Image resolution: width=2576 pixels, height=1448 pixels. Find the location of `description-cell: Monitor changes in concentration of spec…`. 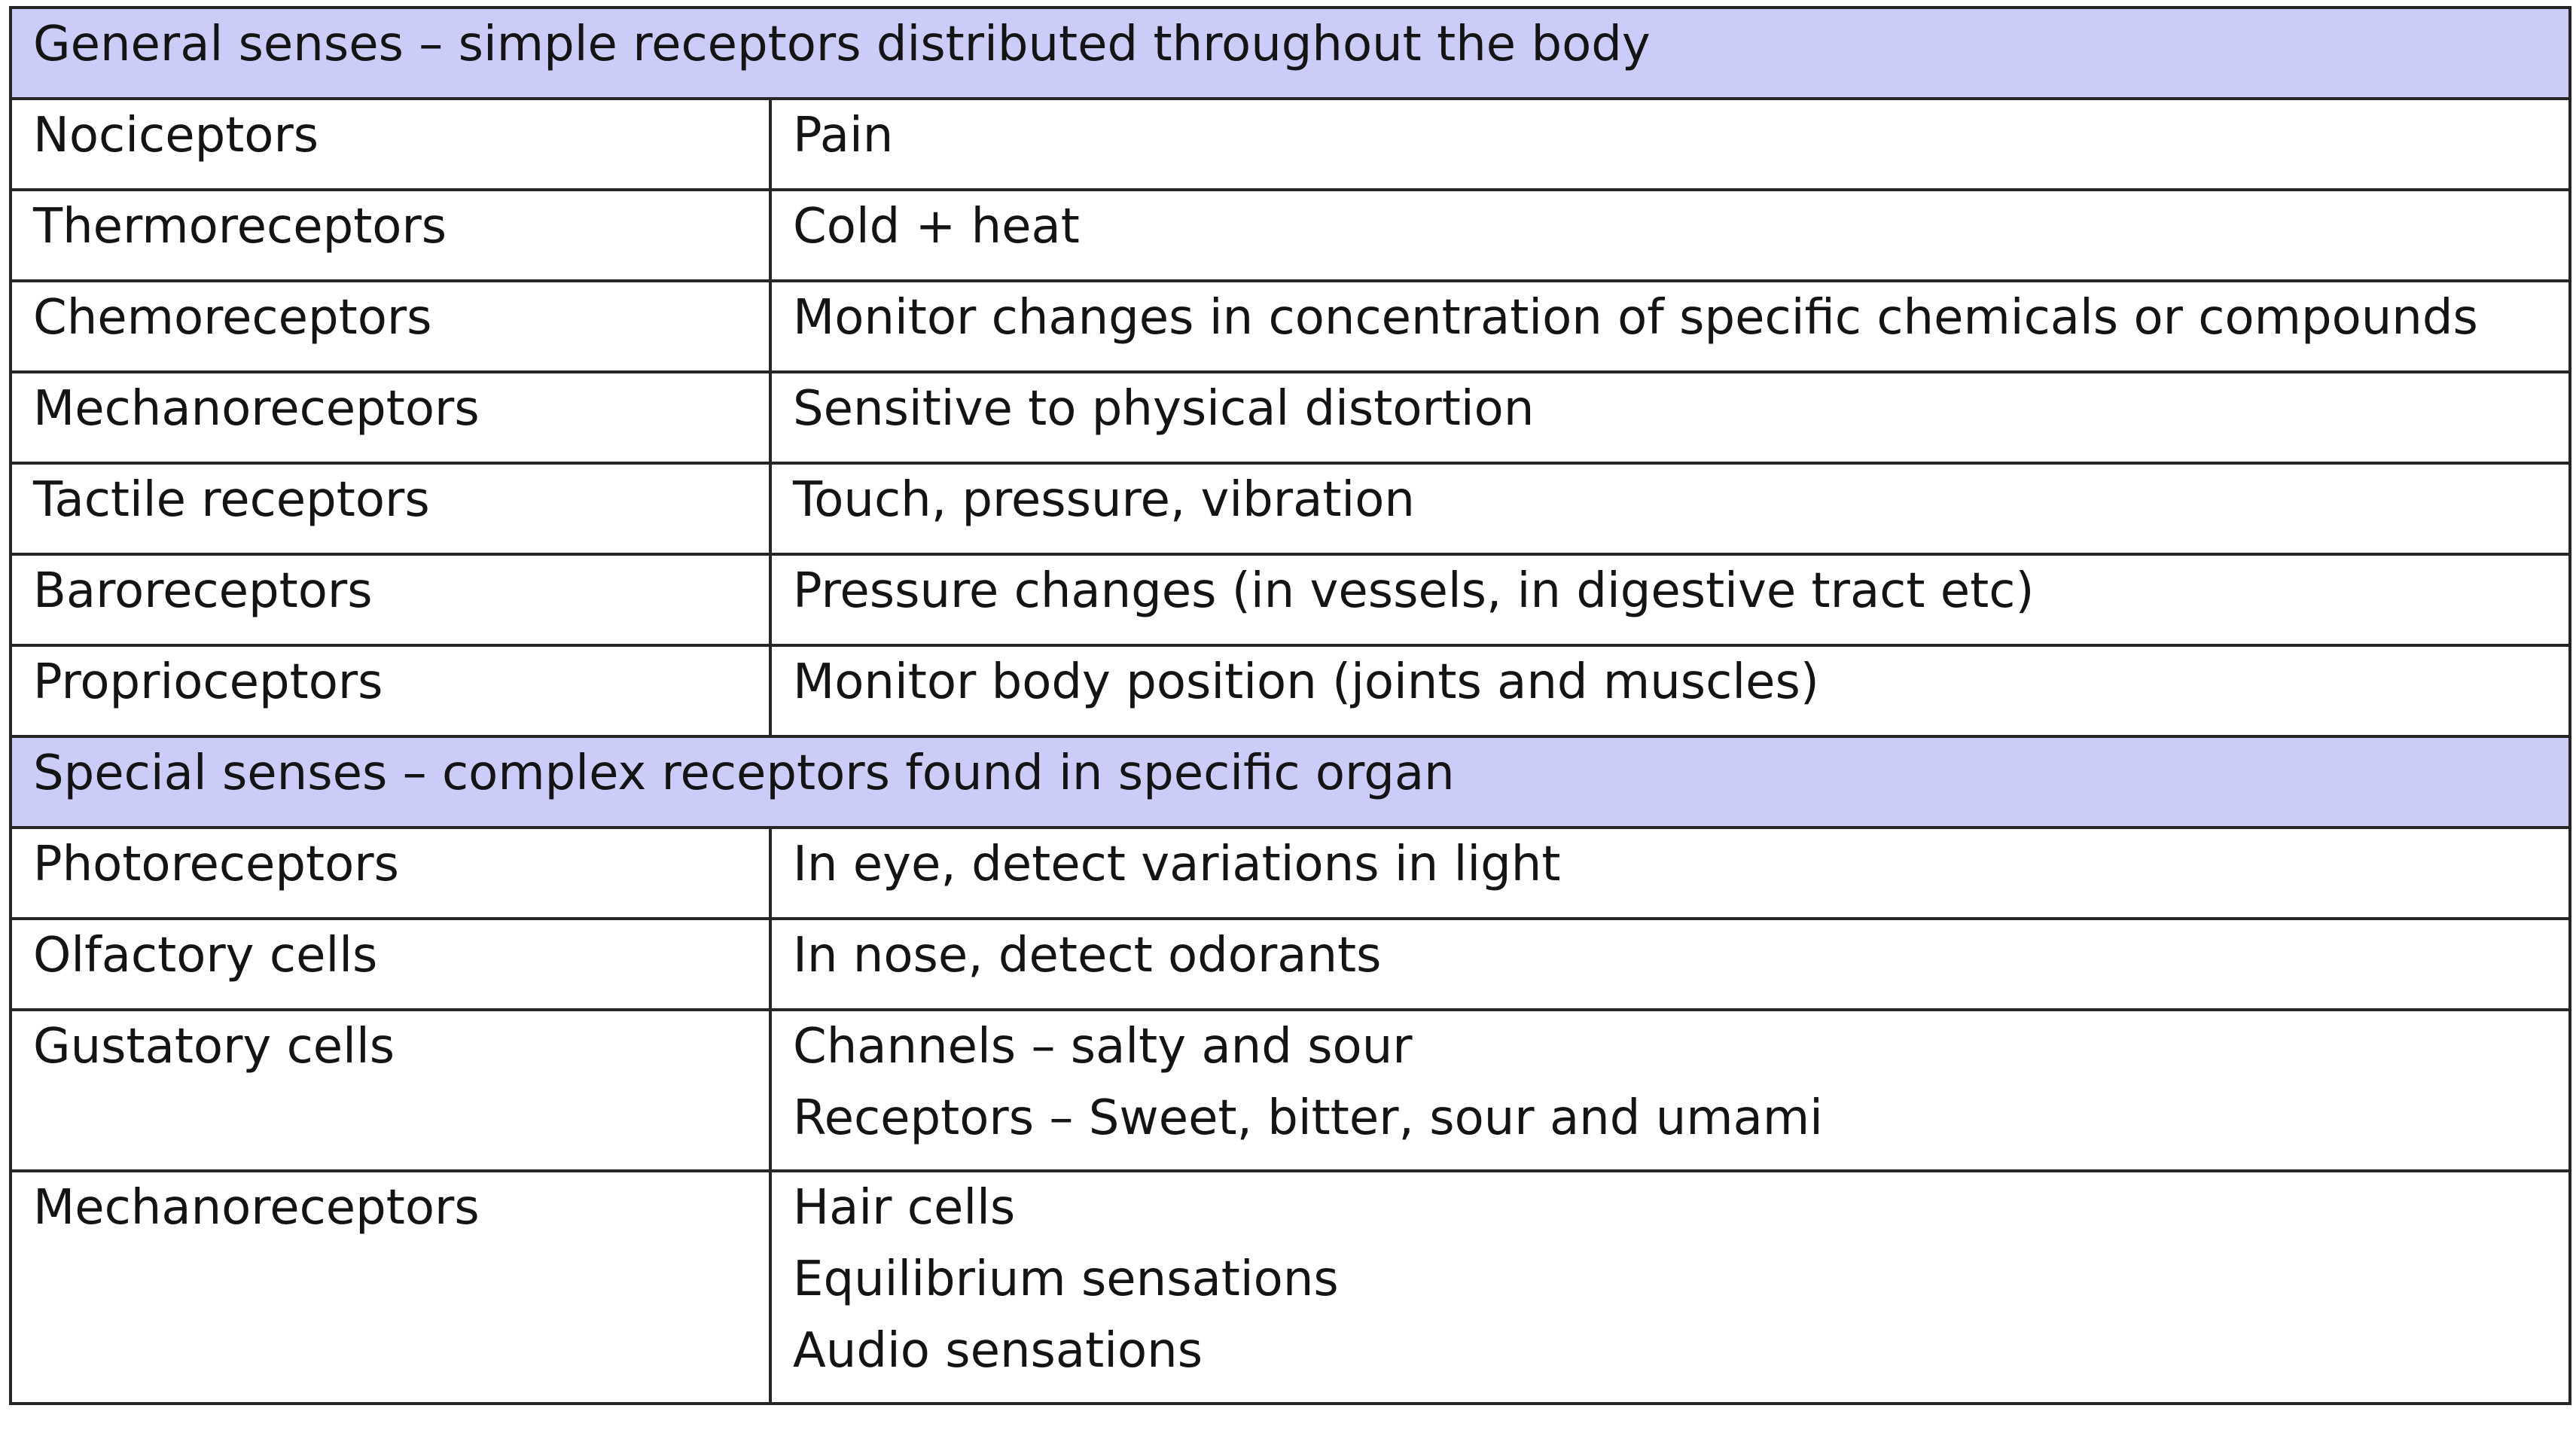

description-cell: Monitor changes in concentration of spec… is located at coordinates (1670, 326).